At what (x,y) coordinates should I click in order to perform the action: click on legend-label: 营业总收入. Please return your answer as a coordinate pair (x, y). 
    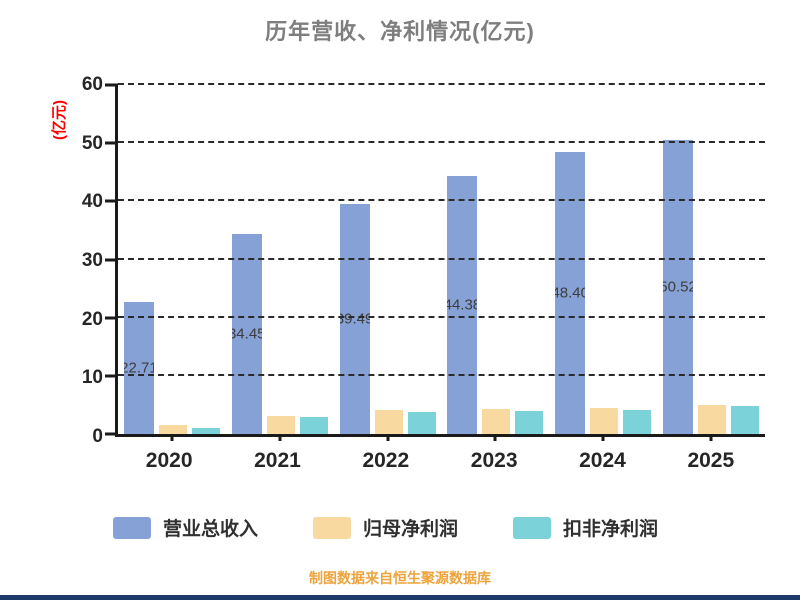
    Looking at the image, I should click on (211, 529).